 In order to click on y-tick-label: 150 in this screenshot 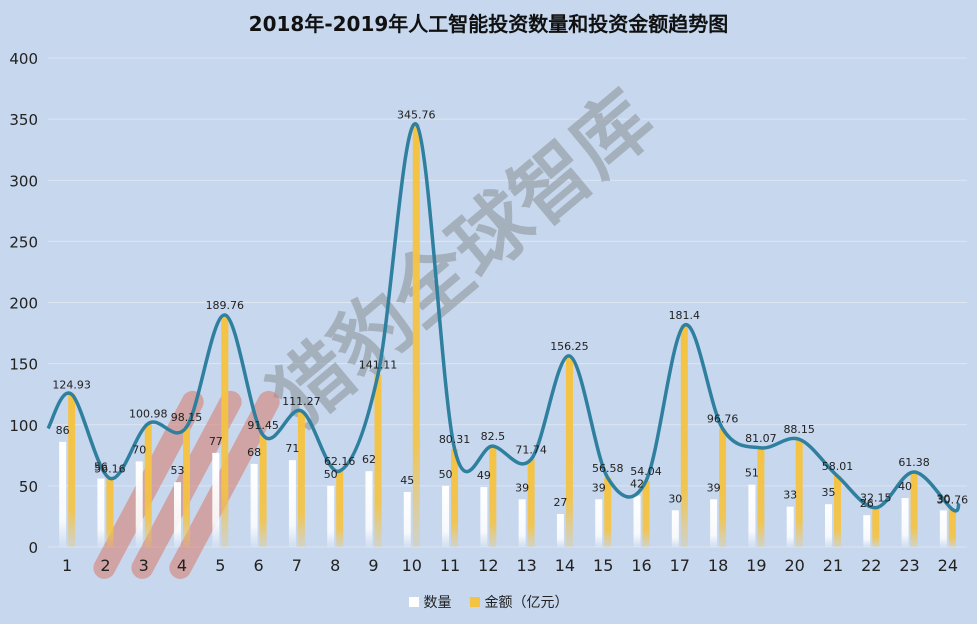, I will do `click(23, 365)`.